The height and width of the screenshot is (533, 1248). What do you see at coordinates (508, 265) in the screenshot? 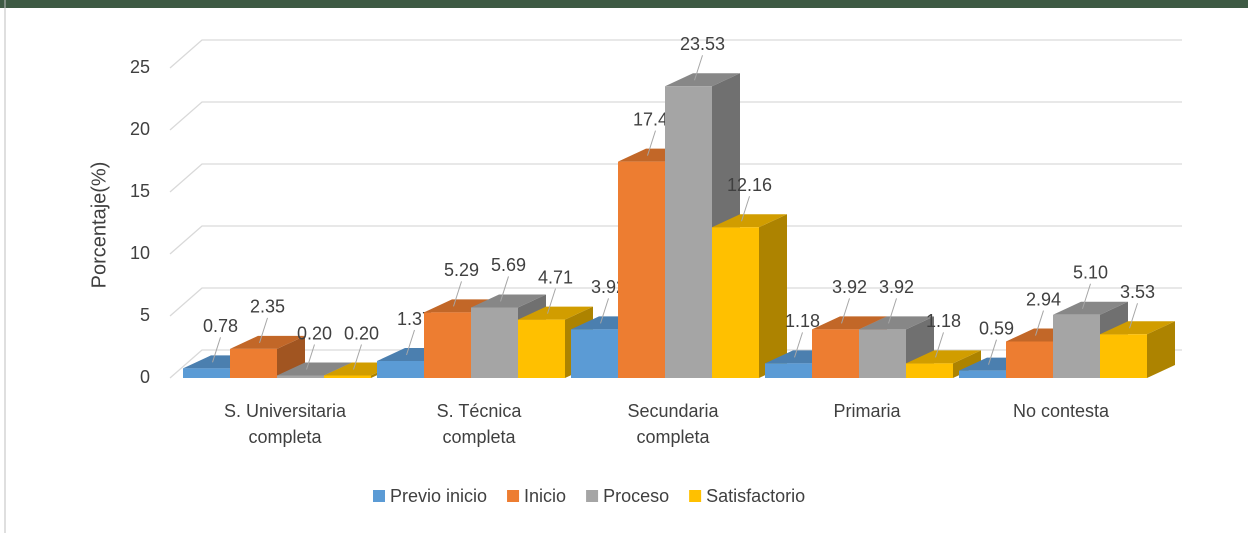
I see `data-label: 5.69` at bounding box center [508, 265].